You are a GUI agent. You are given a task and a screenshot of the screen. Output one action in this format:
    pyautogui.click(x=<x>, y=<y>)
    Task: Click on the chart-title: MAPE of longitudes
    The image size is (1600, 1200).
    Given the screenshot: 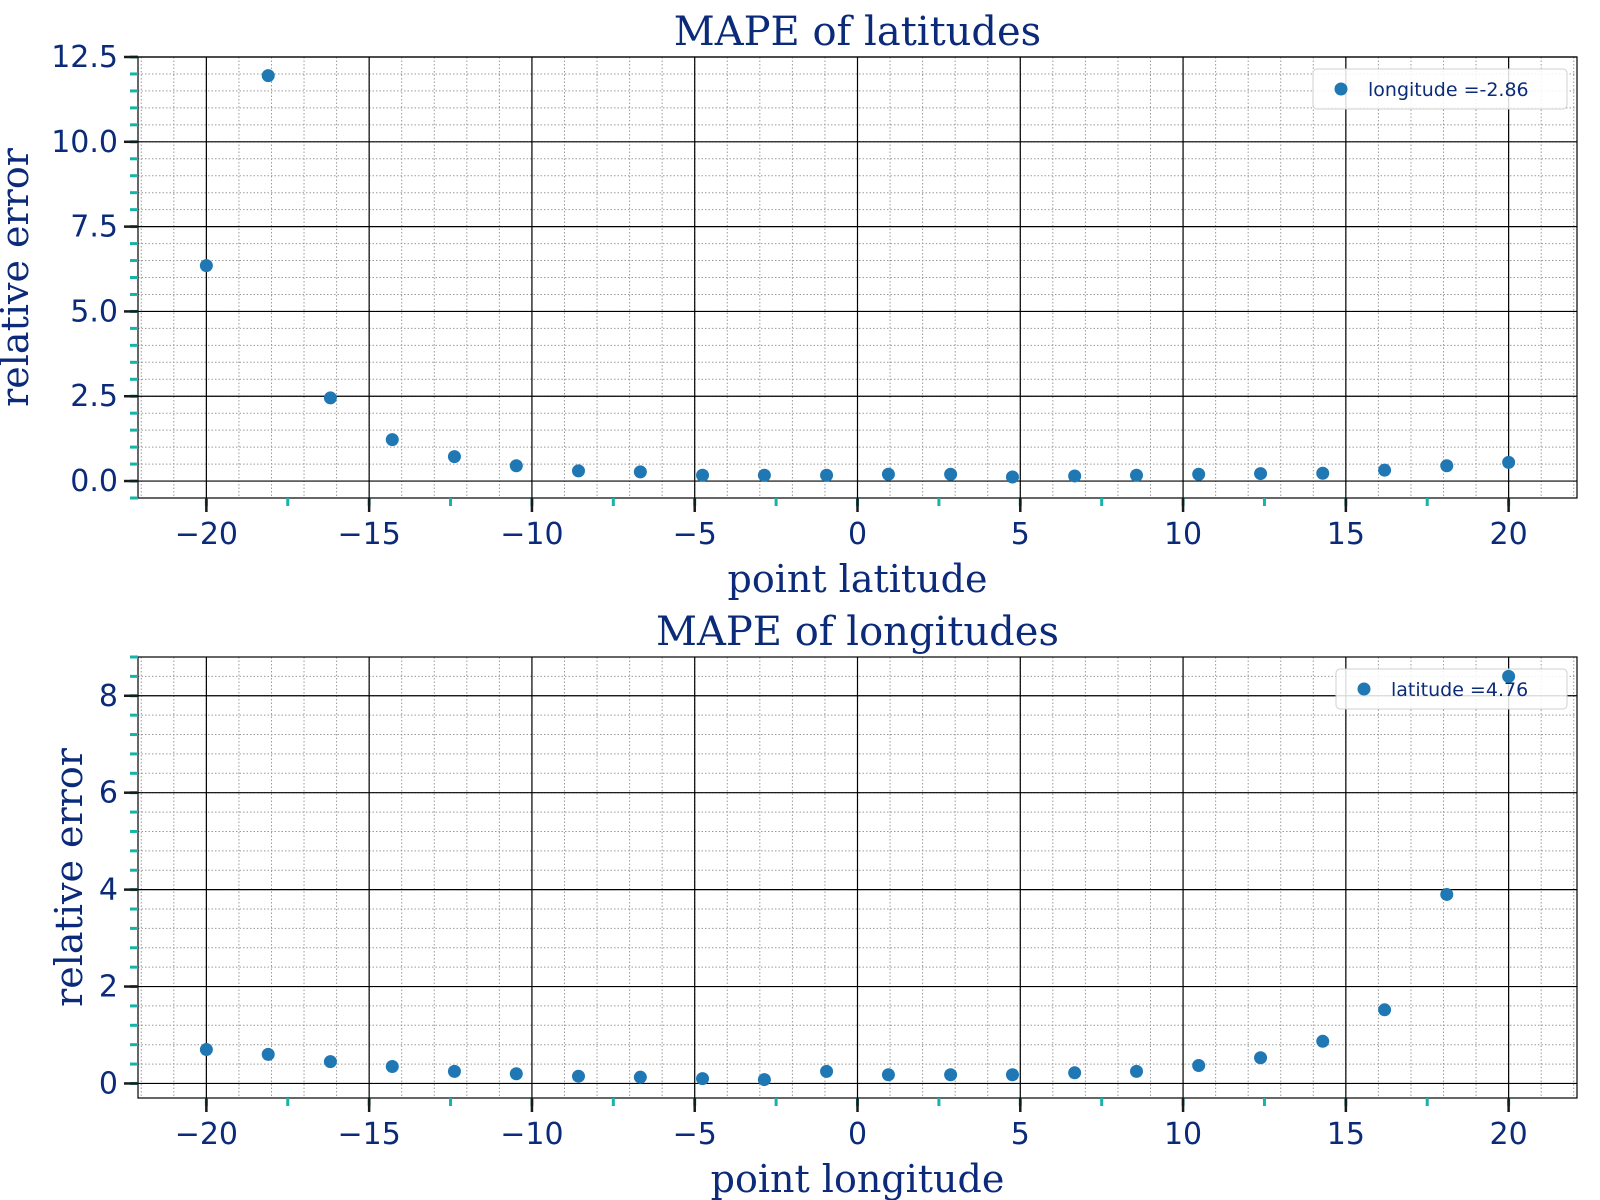 What is the action you would take?
    pyautogui.click(x=857, y=632)
    